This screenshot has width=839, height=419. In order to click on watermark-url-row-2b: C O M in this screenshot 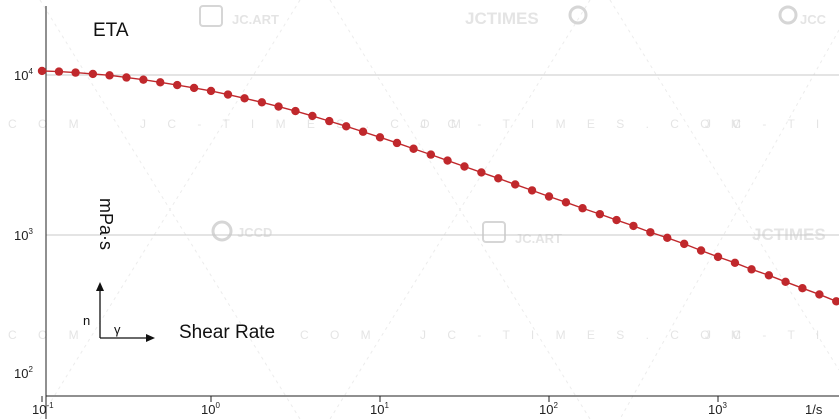, I will do `click(340, 335)`.